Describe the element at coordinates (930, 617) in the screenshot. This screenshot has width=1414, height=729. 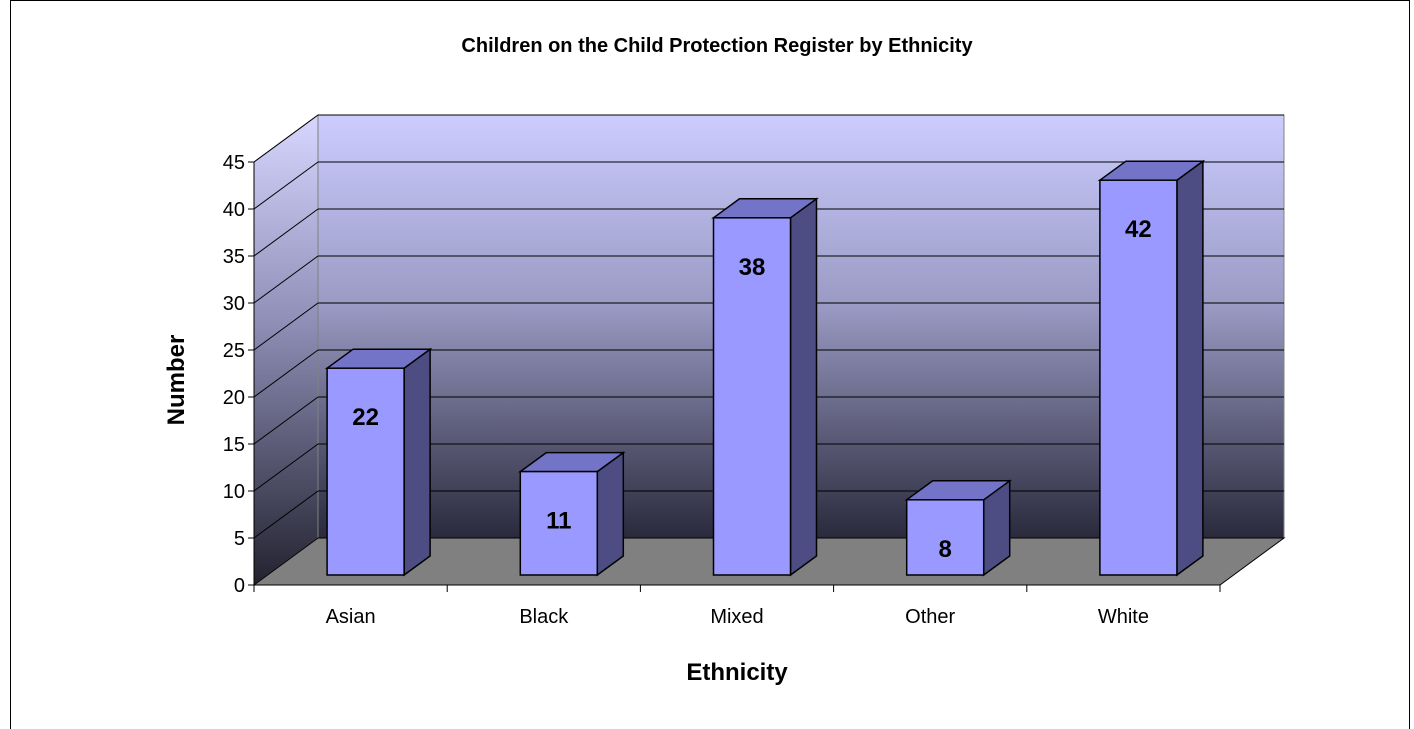
I see `x-tick-label: Other` at that location.